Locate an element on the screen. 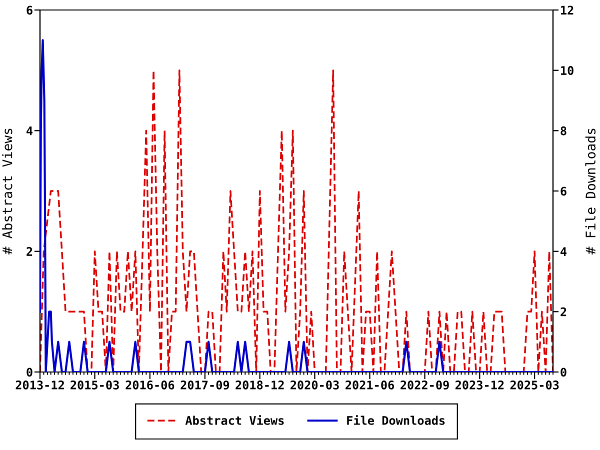  y-tick-label: 2 is located at coordinates (29, 251).